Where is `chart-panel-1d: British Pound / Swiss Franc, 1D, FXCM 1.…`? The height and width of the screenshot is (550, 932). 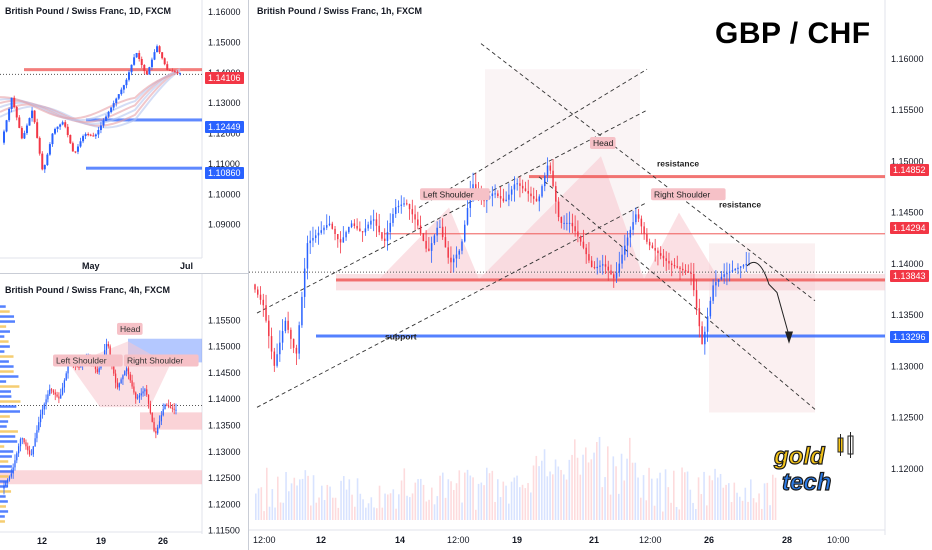 chart-panel-1d: British Pound / Swiss Franc, 1D, FXCM 1.… is located at coordinates (124, 136).